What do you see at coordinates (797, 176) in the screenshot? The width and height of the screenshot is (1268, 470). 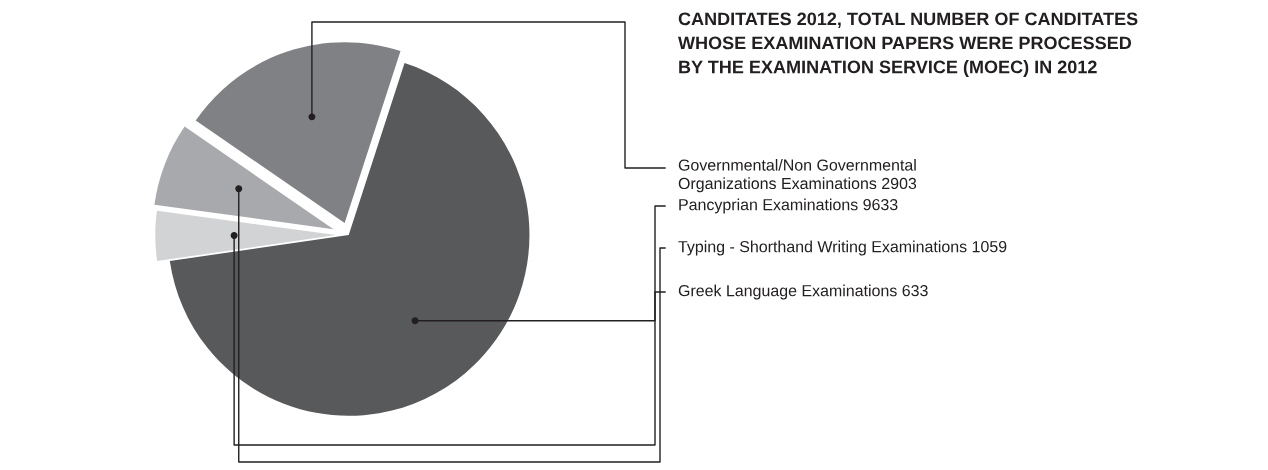 I see `slice-label: Governmental/Non Governmental Organizations Examinations 2903` at bounding box center [797, 176].